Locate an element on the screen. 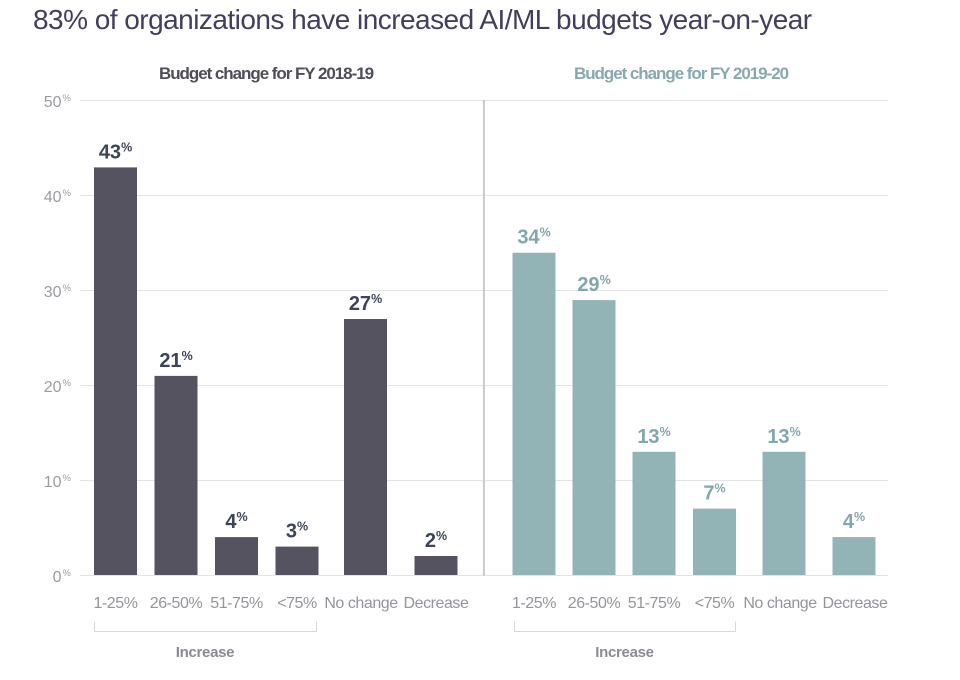  svg-text: 10 is located at coordinates (53, 482).